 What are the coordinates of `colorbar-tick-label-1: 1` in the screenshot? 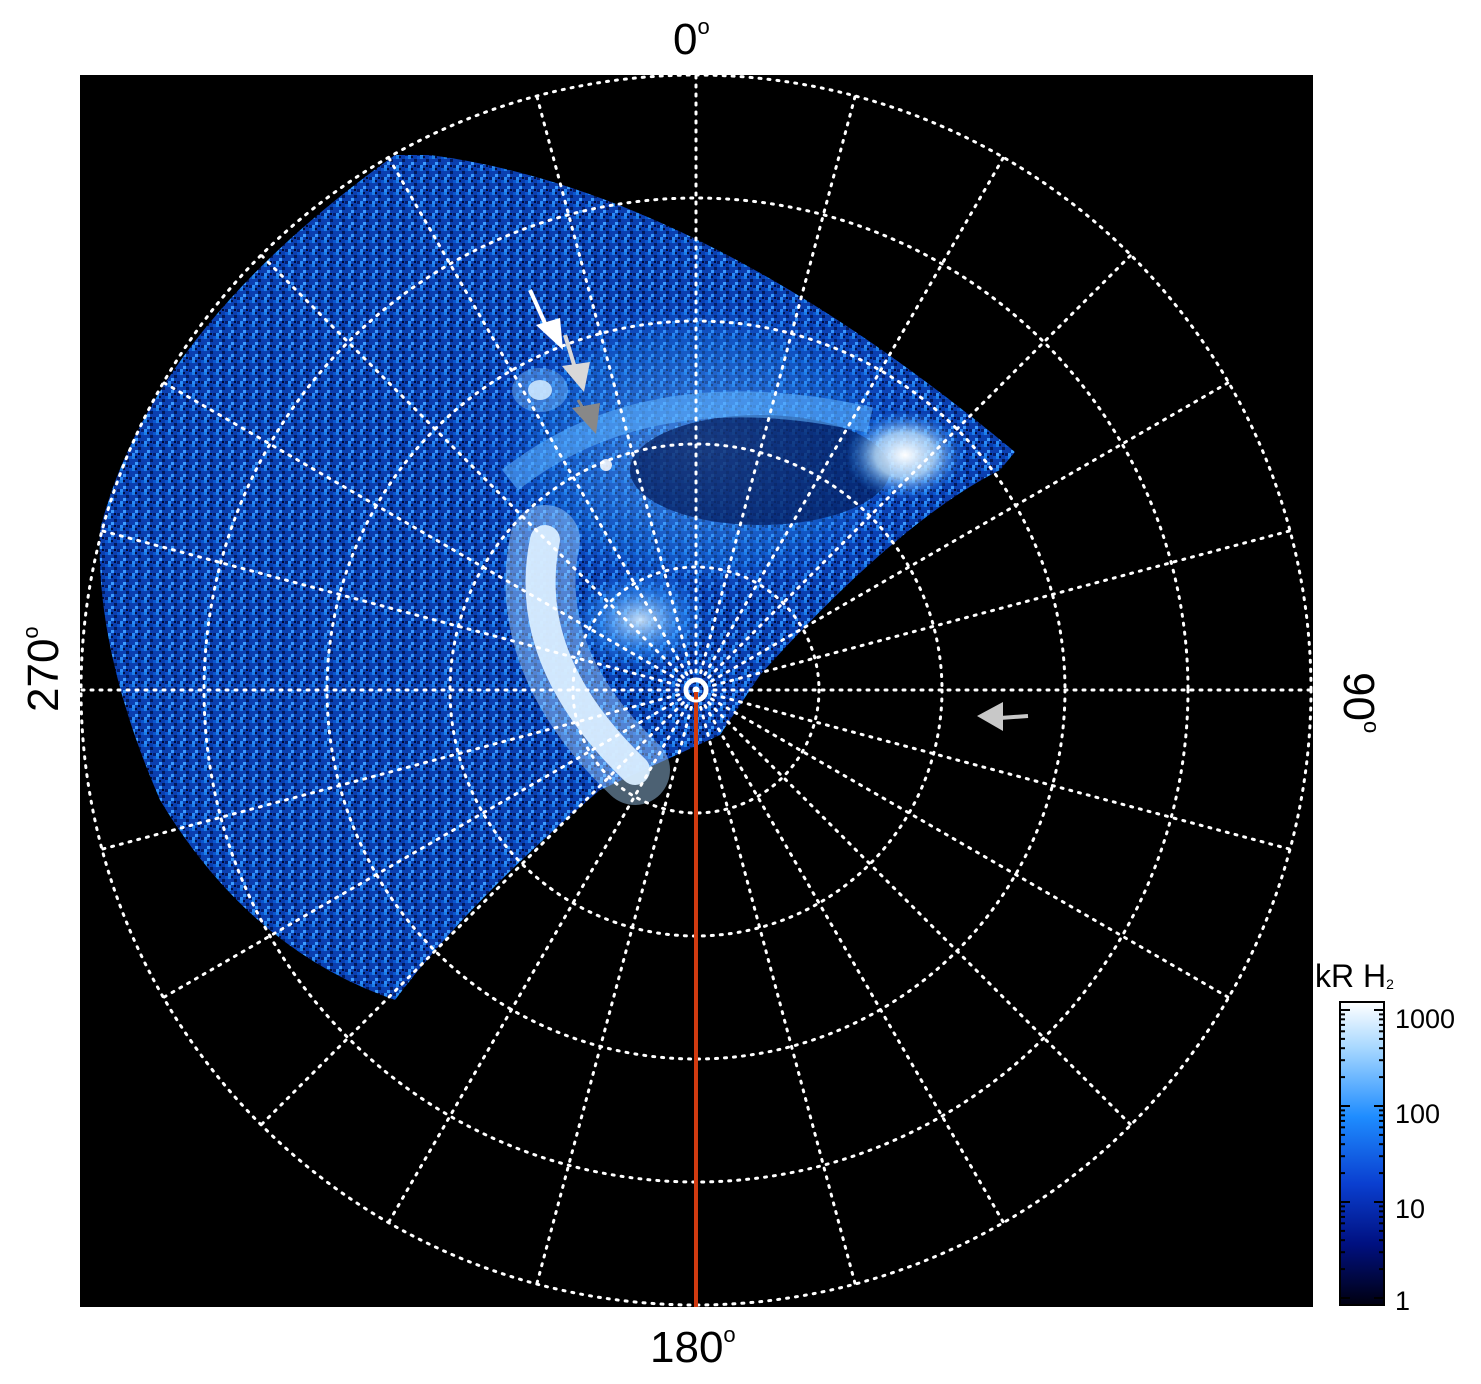 It's located at (1403, 1301).